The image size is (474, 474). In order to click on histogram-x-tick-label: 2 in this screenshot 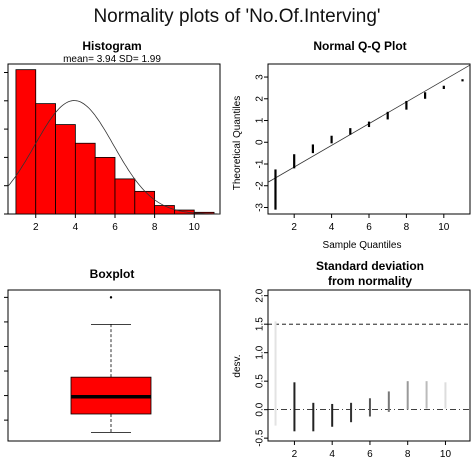, I will do `click(36, 227)`.